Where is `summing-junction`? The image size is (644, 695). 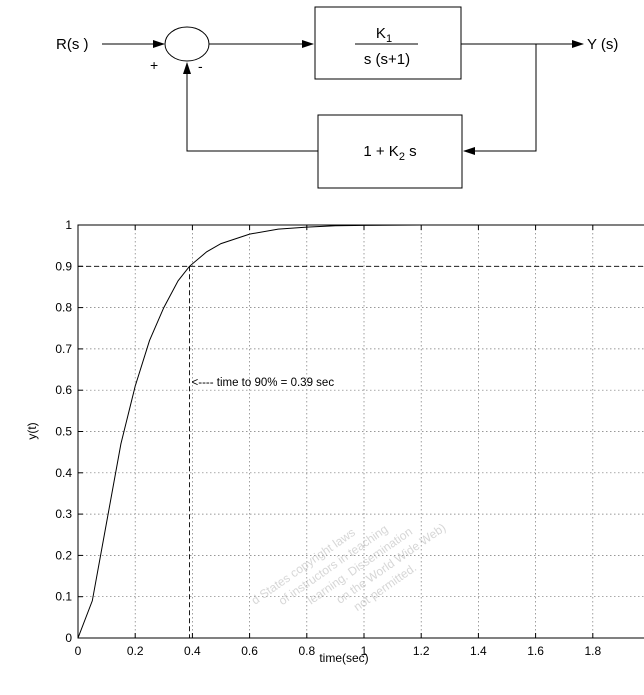 summing-junction is located at coordinates (187, 44).